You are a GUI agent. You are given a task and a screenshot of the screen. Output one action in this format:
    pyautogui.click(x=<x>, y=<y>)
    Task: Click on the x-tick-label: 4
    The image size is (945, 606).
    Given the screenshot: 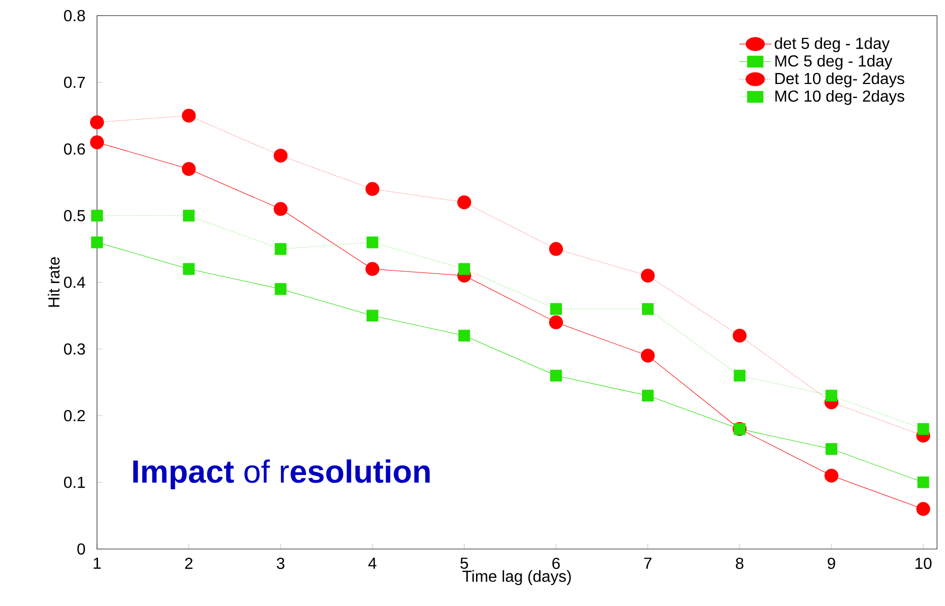 What is the action you would take?
    pyautogui.click(x=372, y=563)
    